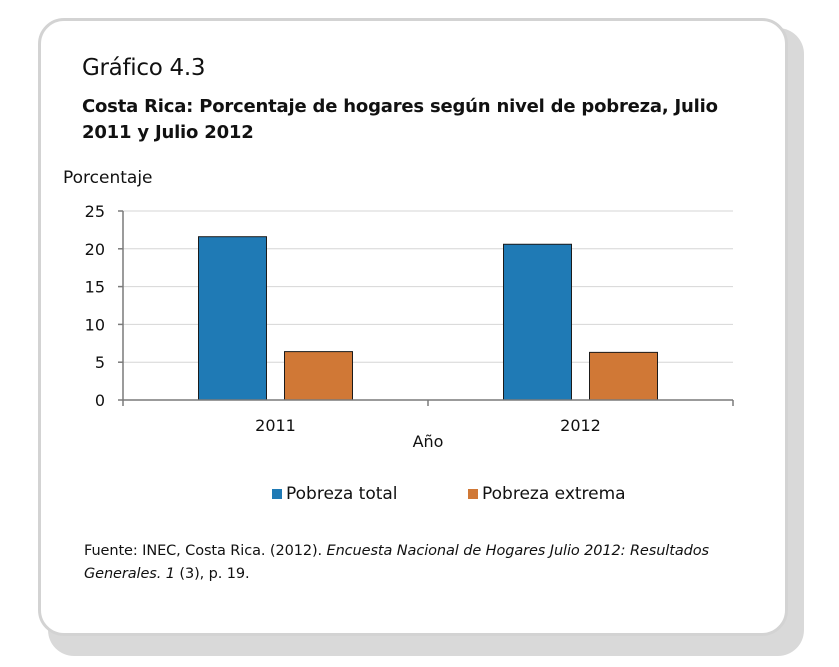 The height and width of the screenshot is (667, 839). Describe the element at coordinates (95, 287) in the screenshot. I see `y-tick-label: 15` at that location.